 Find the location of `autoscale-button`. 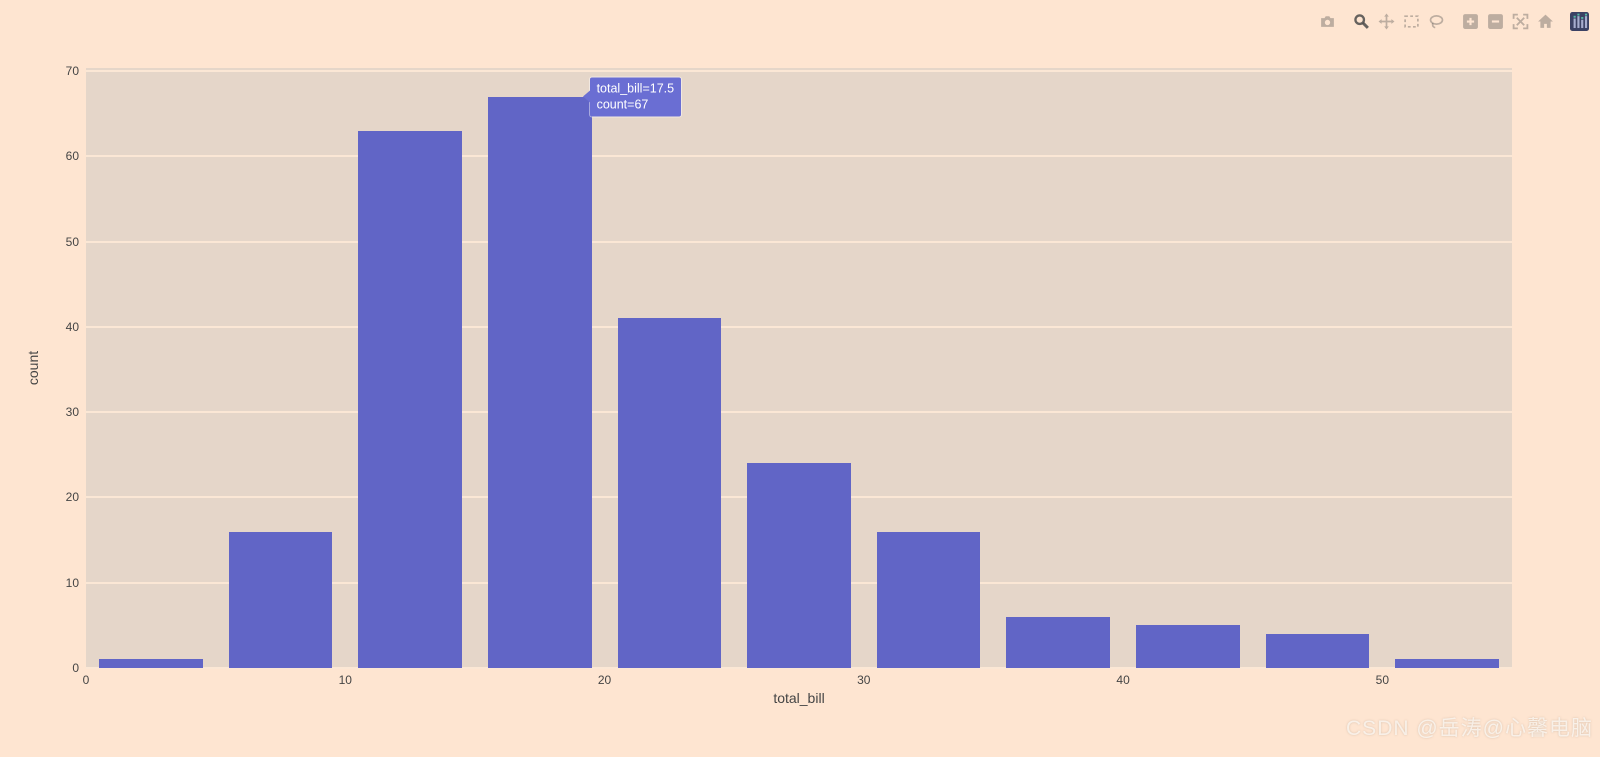

autoscale-button is located at coordinates (1520, 21).